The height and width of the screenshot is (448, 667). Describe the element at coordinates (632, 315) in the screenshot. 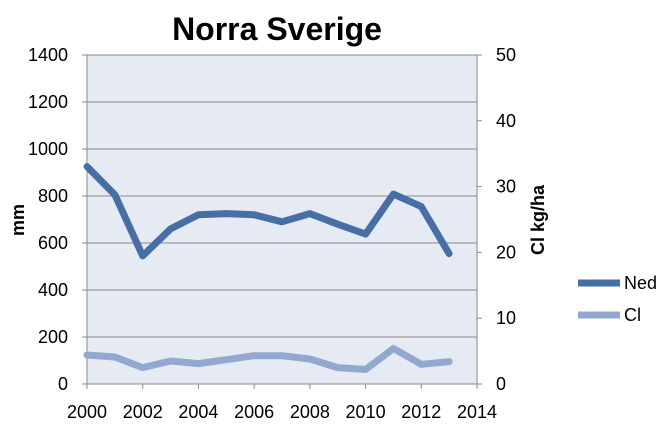

I see `legend-label: Cl` at that location.